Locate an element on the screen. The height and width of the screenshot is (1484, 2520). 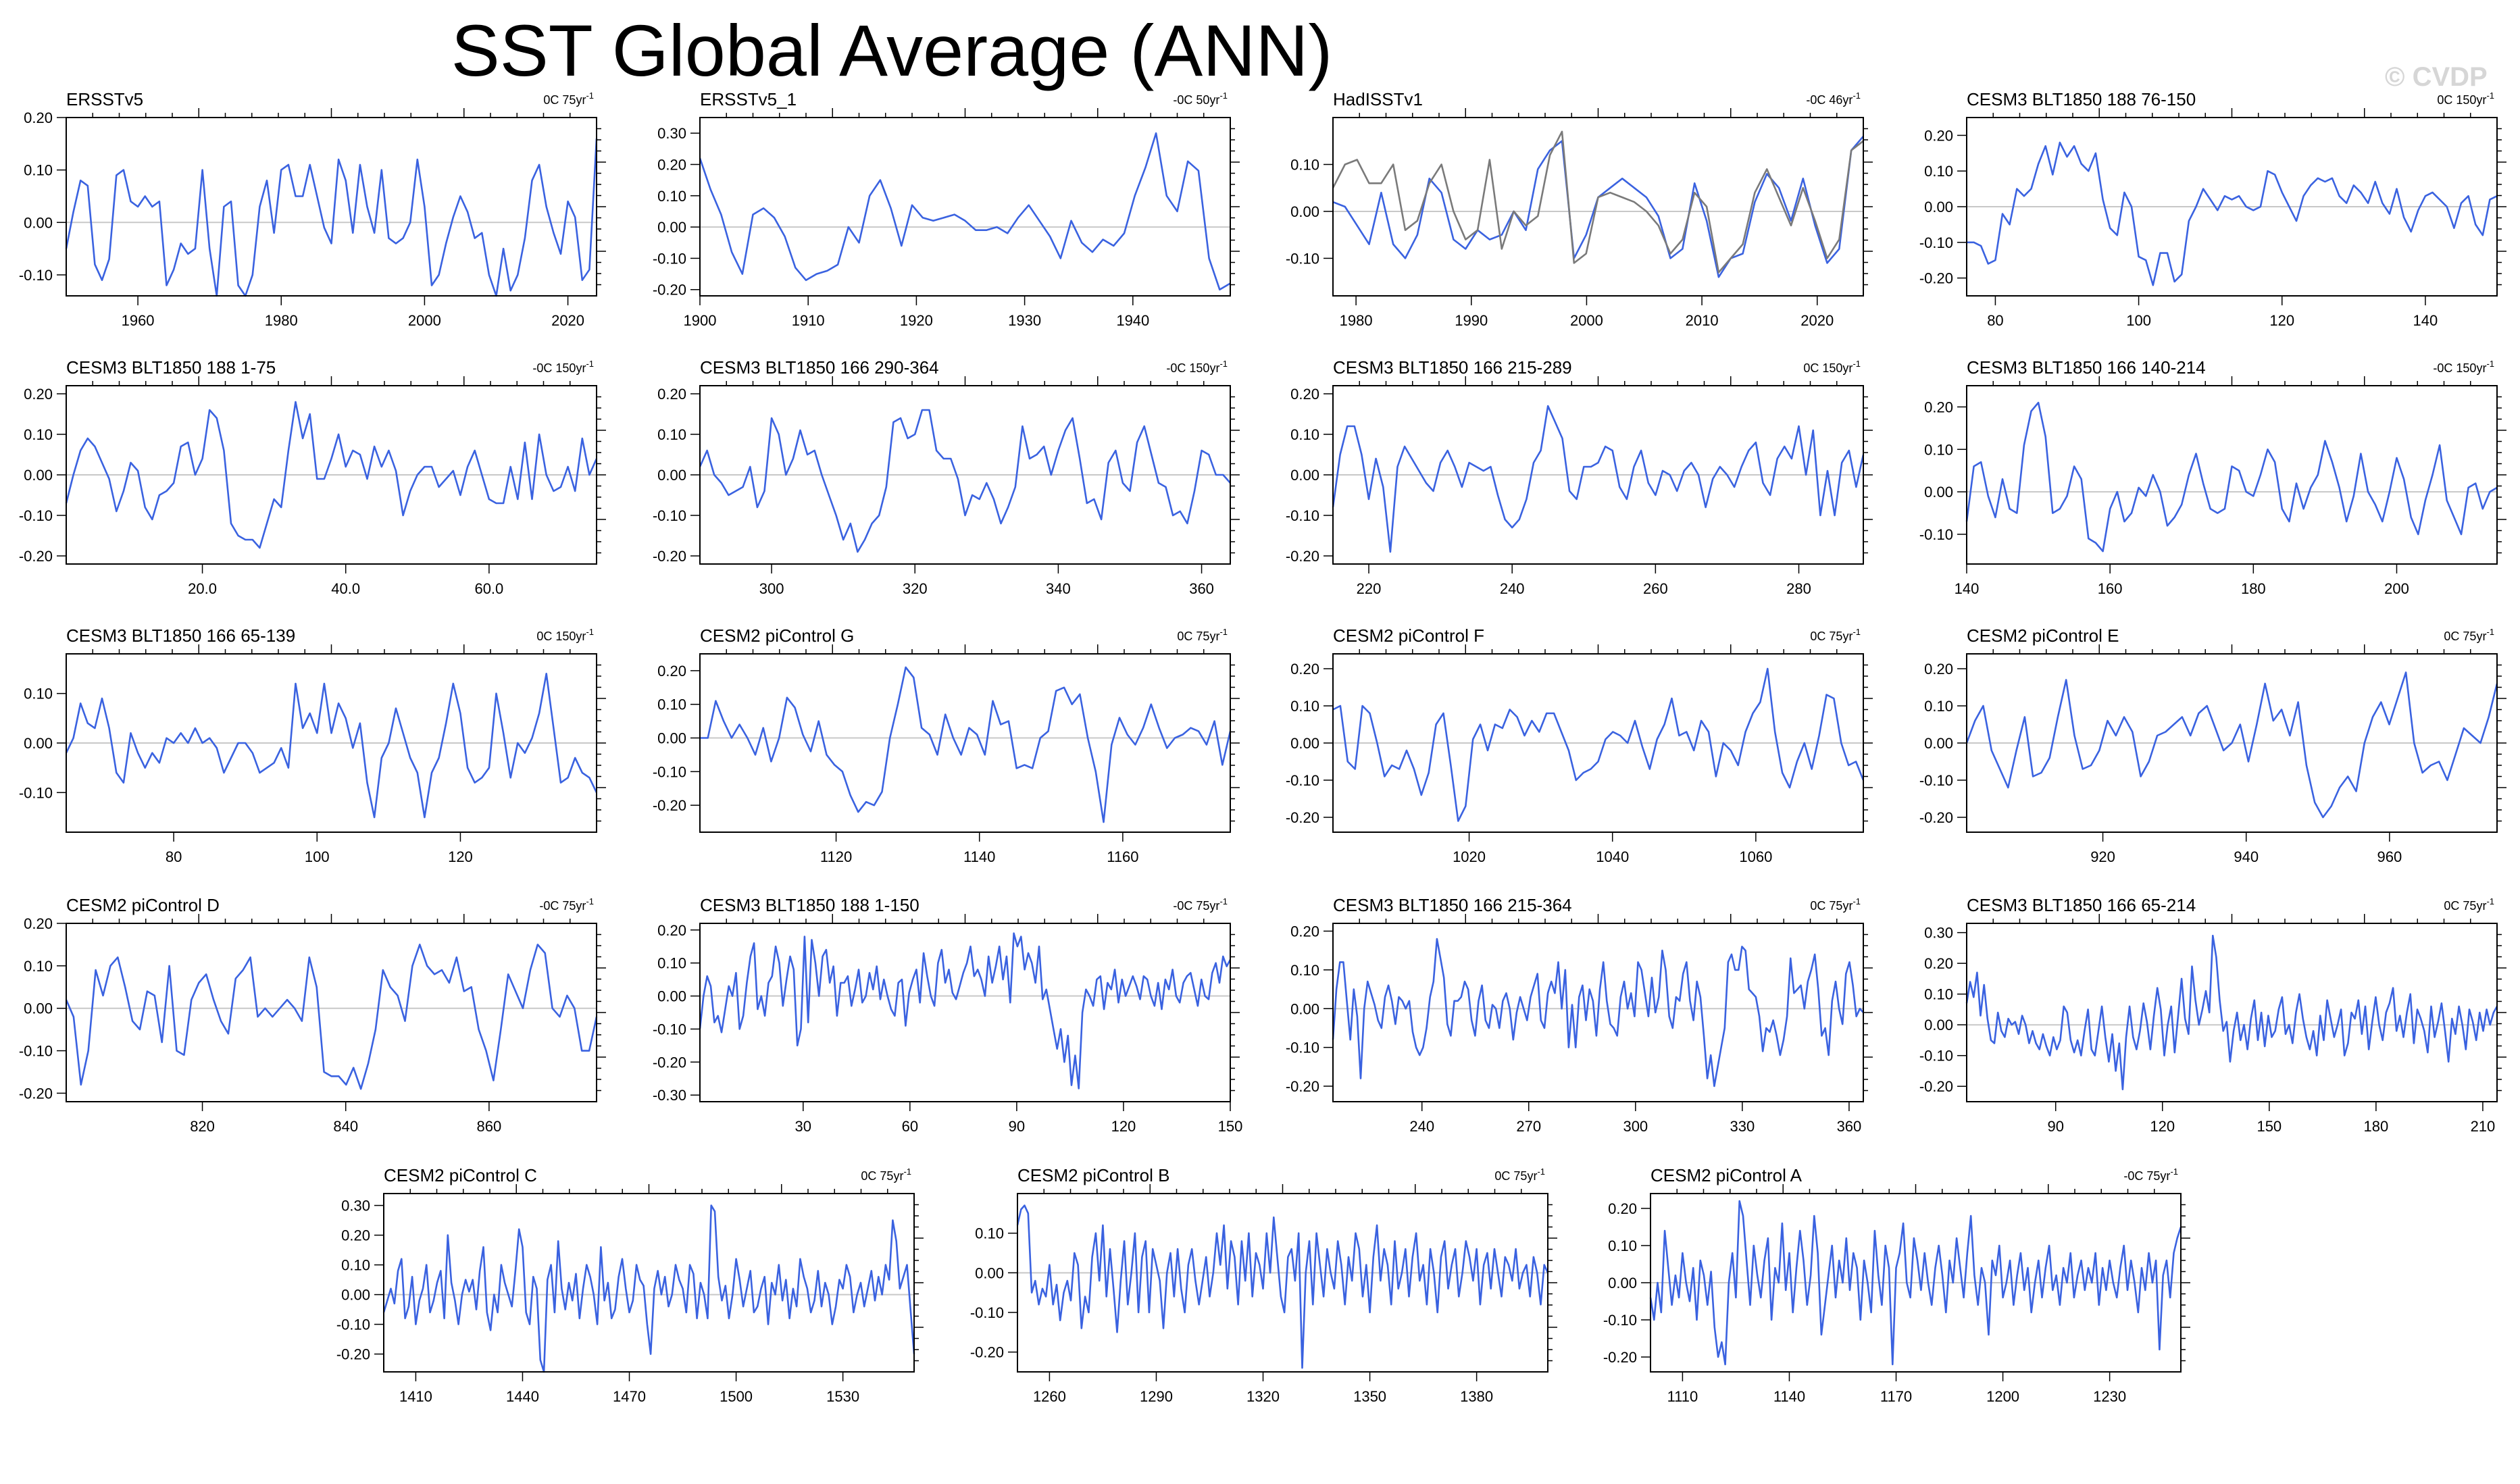
plot-frame is located at coordinates (2232, 475).